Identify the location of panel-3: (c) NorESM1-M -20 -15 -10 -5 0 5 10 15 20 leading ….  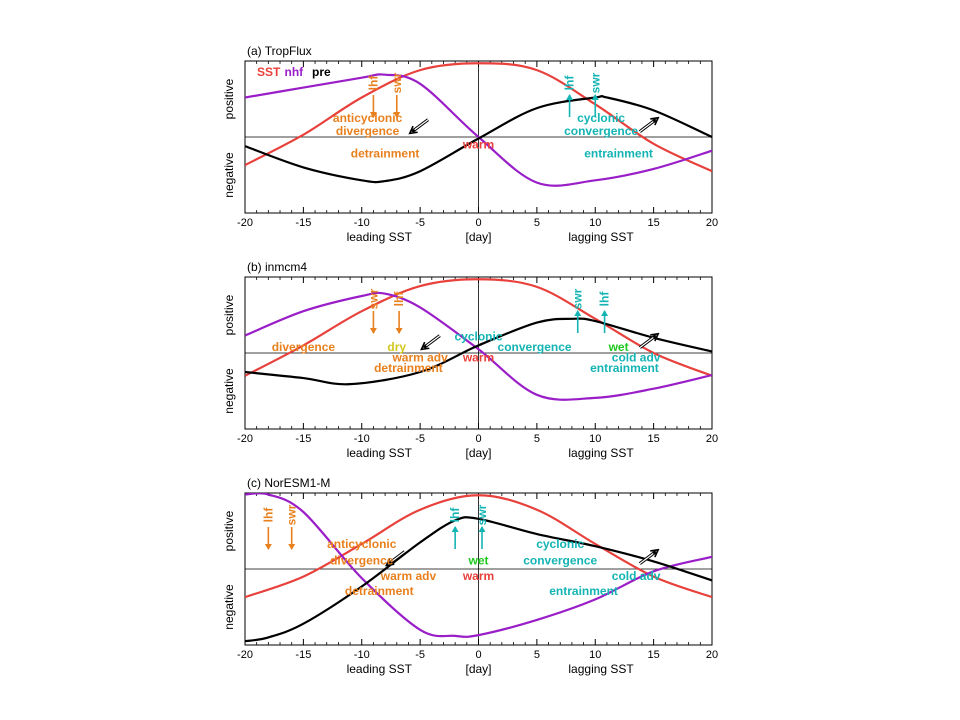
(470, 576).